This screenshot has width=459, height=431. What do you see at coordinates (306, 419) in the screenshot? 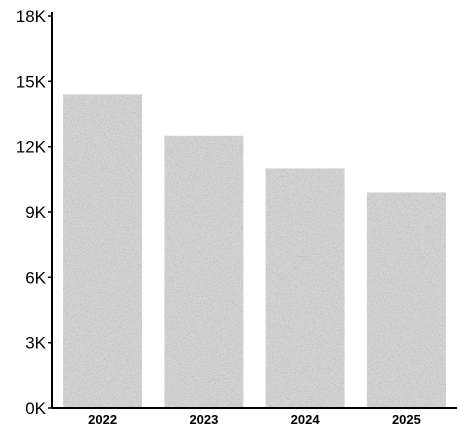
I see `x-tick-label-2024: 2024` at bounding box center [306, 419].